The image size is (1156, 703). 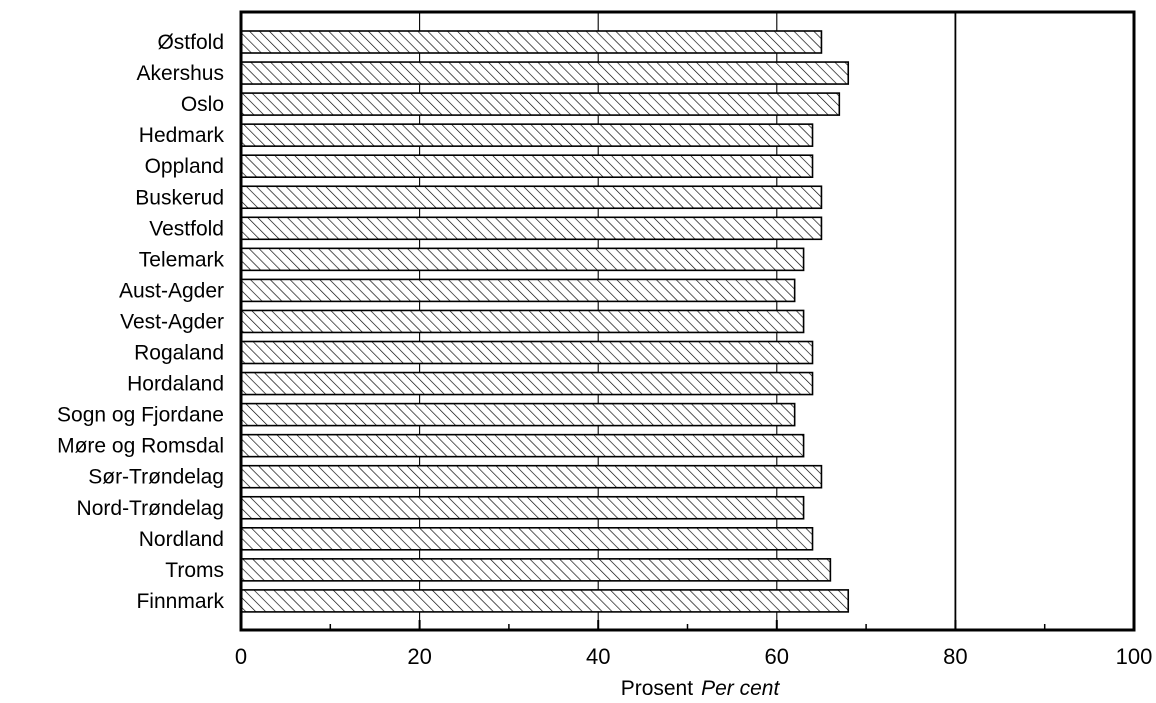 I want to click on category-label: Telemark, so click(x=182, y=259).